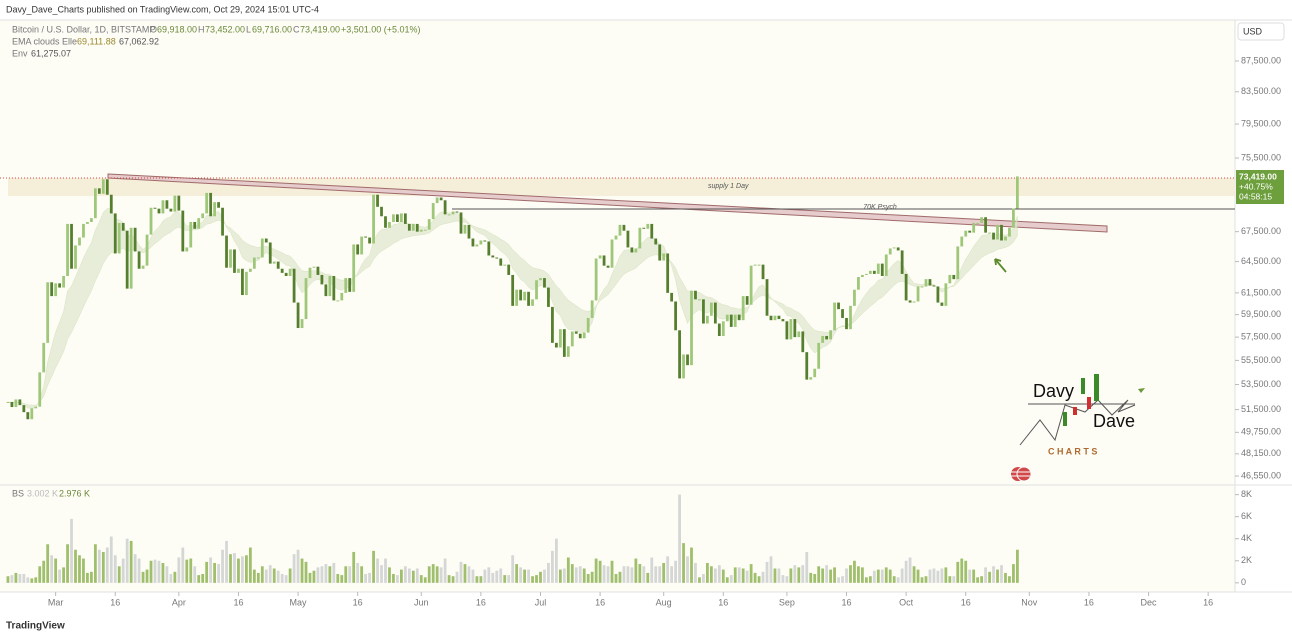 Image resolution: width=1292 pixels, height=638 pixels. What do you see at coordinates (51, 53) in the screenshot?
I see `env-value: 61,275.07` at bounding box center [51, 53].